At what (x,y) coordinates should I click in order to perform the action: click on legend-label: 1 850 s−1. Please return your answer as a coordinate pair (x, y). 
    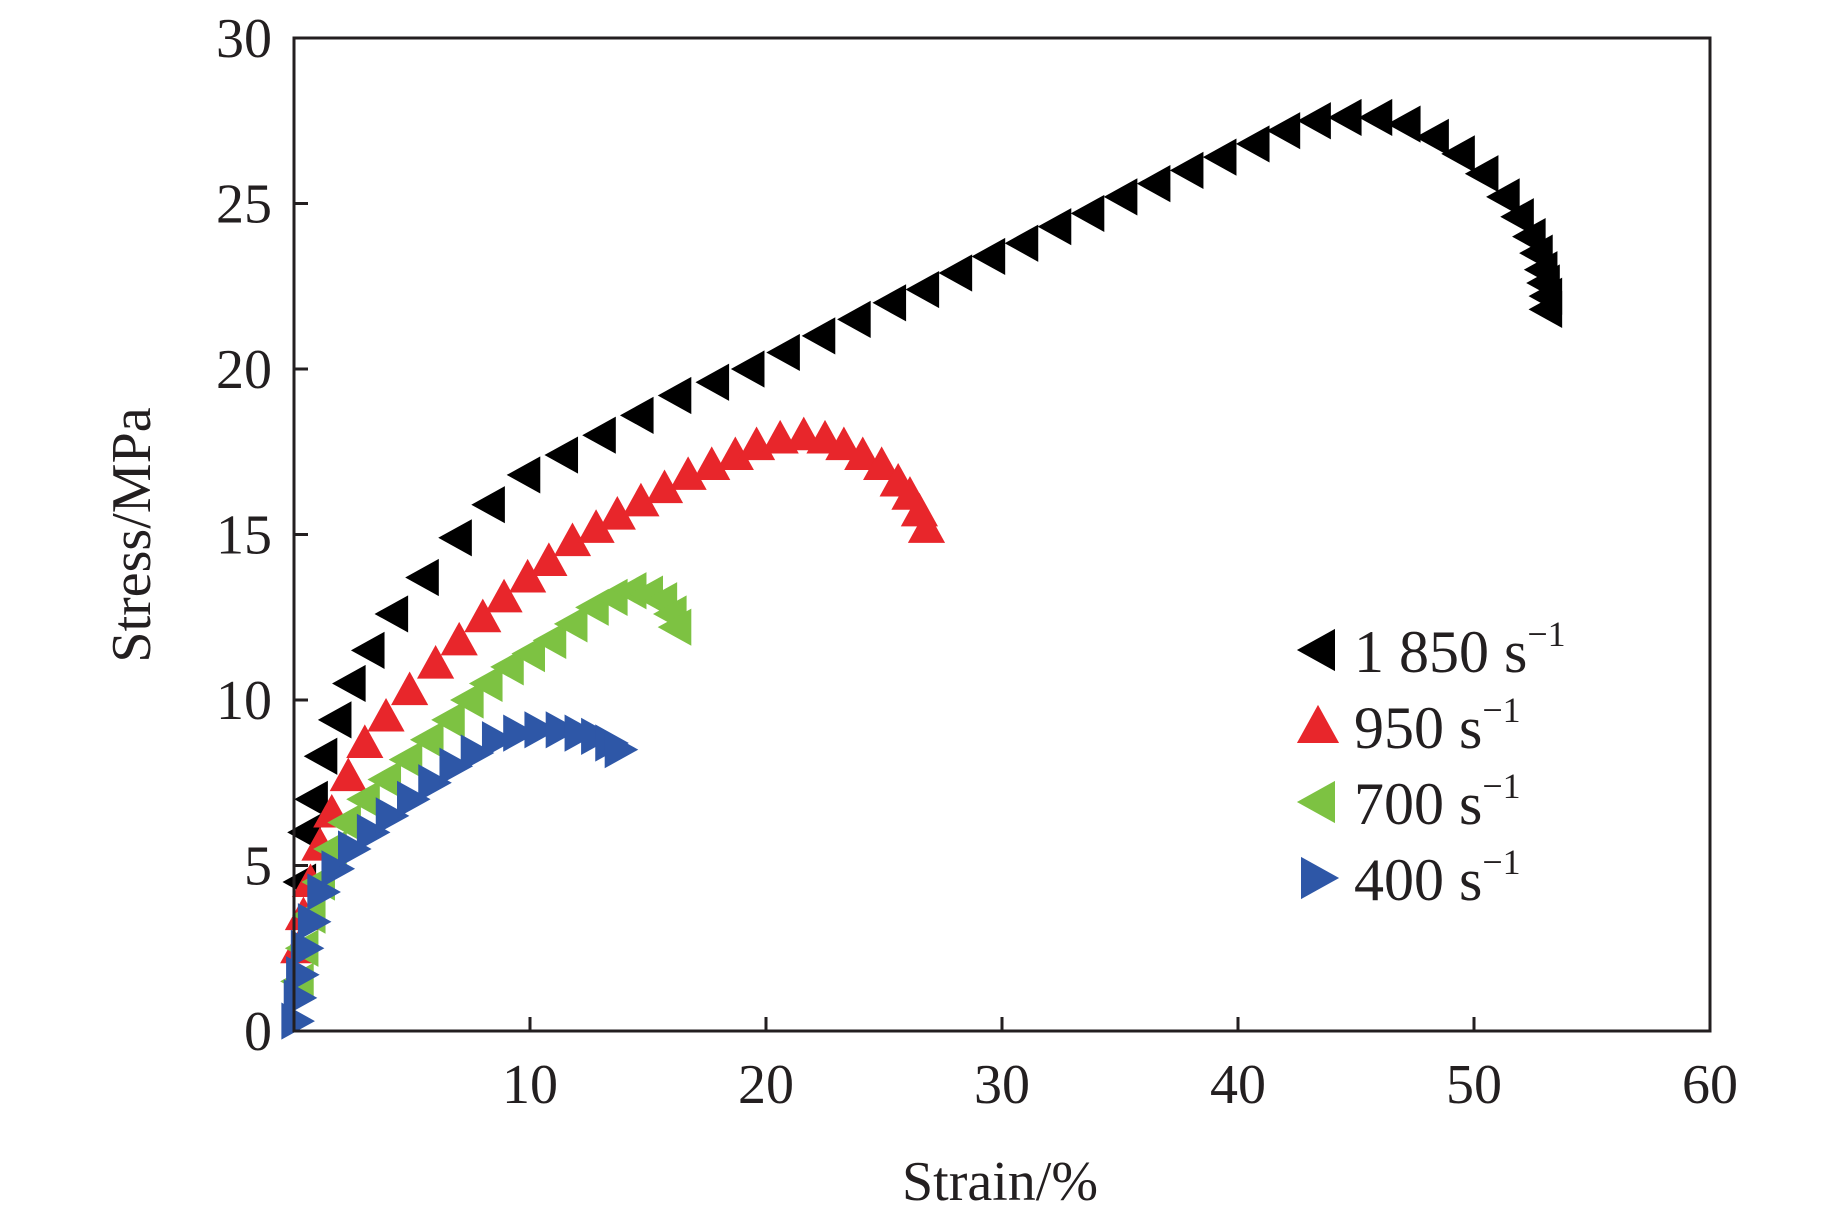
    Looking at the image, I should click on (1460, 649).